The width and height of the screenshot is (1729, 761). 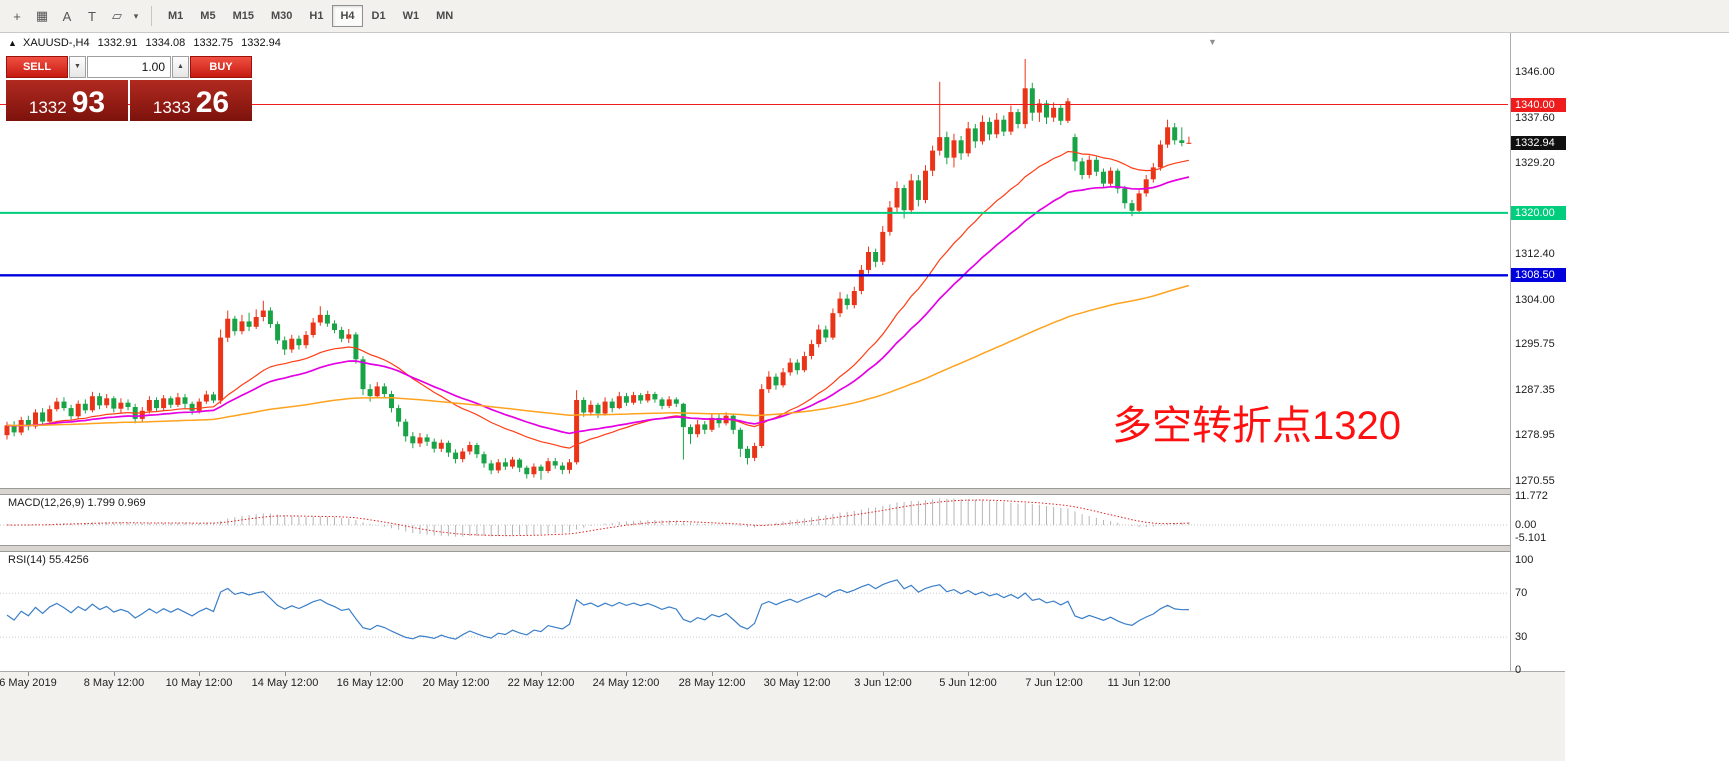 What do you see at coordinates (883, 683) in the screenshot?
I see `time-label: 3 Jun 12:00` at bounding box center [883, 683].